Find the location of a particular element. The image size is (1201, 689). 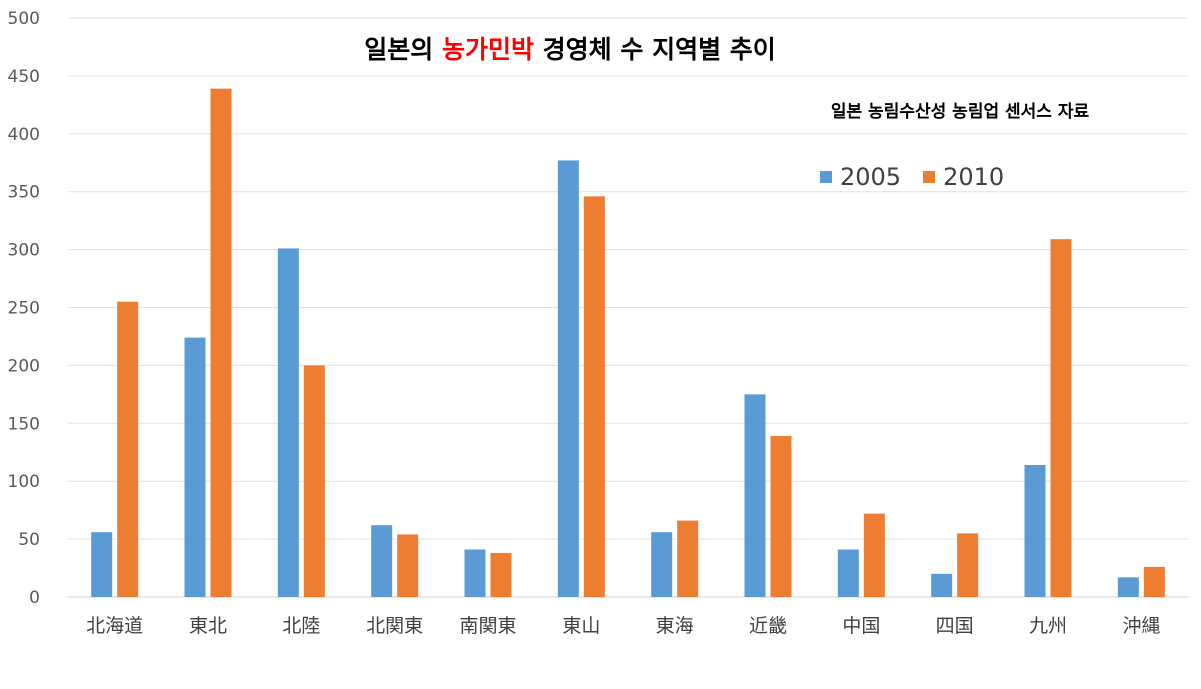

x-axis-categories: 北海道 東北 北陸 北関東 南関東 東山 東海 近畿 中国 四国 九州 沖縄 is located at coordinates (623, 626).